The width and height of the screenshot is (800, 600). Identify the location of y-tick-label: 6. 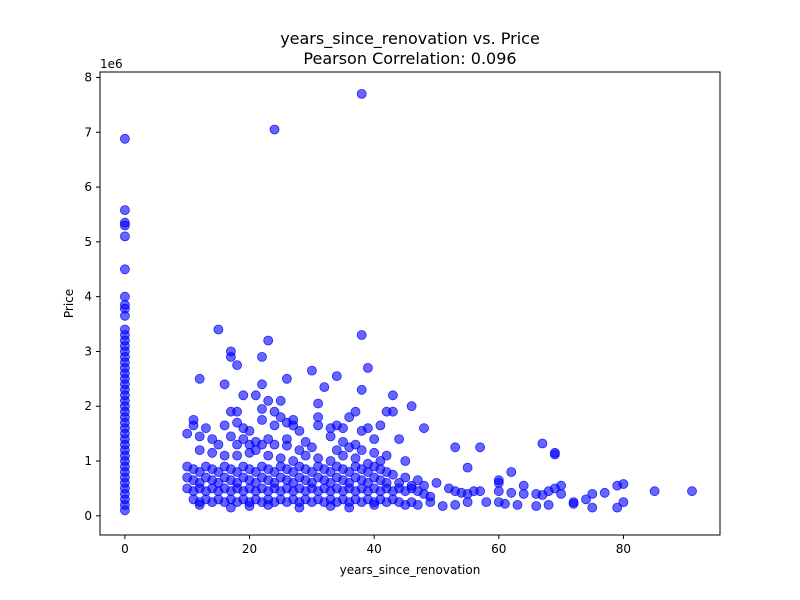
(88, 187).